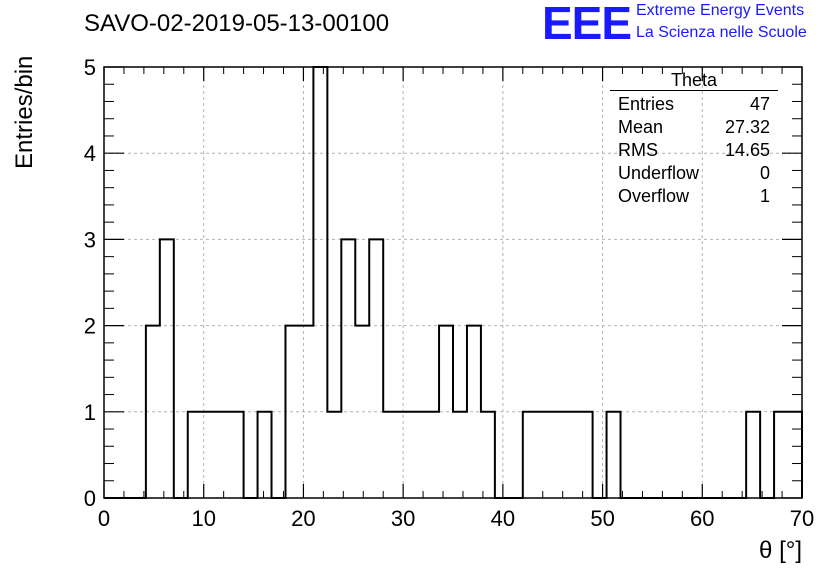 Image resolution: width=836 pixels, height=572 pixels. Describe the element at coordinates (694, 80) in the screenshot. I see `stats-title: Theta` at that location.